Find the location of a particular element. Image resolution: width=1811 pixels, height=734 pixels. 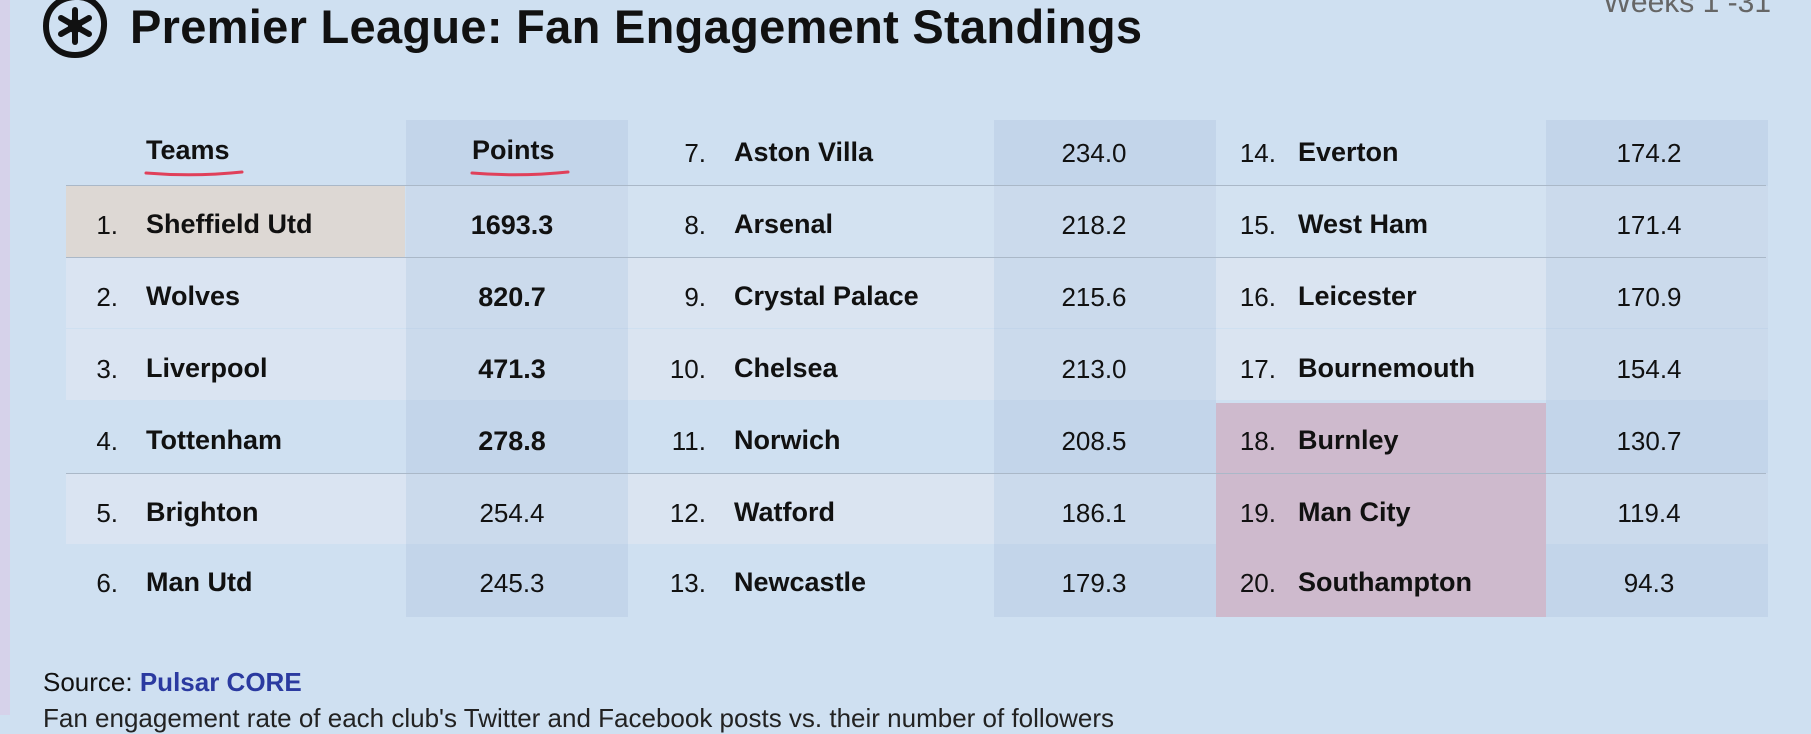

table-team-name: Crystal Palace is located at coordinates (826, 296).